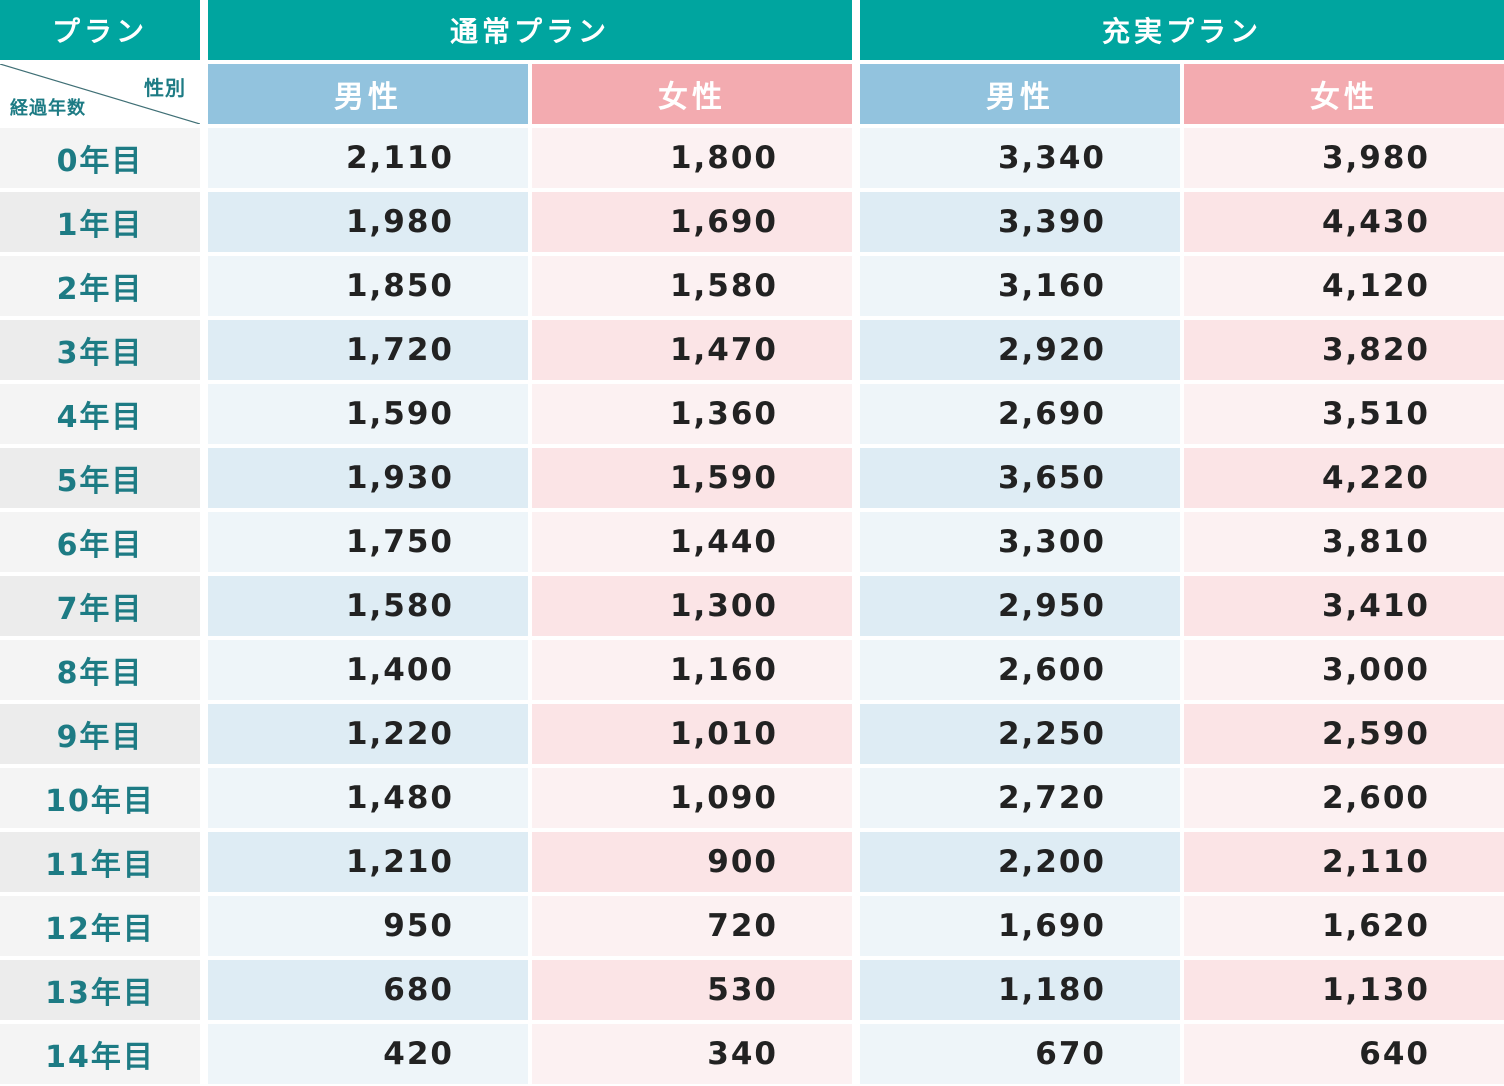 This screenshot has height=1086, width=1504. What do you see at coordinates (368, 926) in the screenshot?
I see `standard-male-cell: 950` at bounding box center [368, 926].